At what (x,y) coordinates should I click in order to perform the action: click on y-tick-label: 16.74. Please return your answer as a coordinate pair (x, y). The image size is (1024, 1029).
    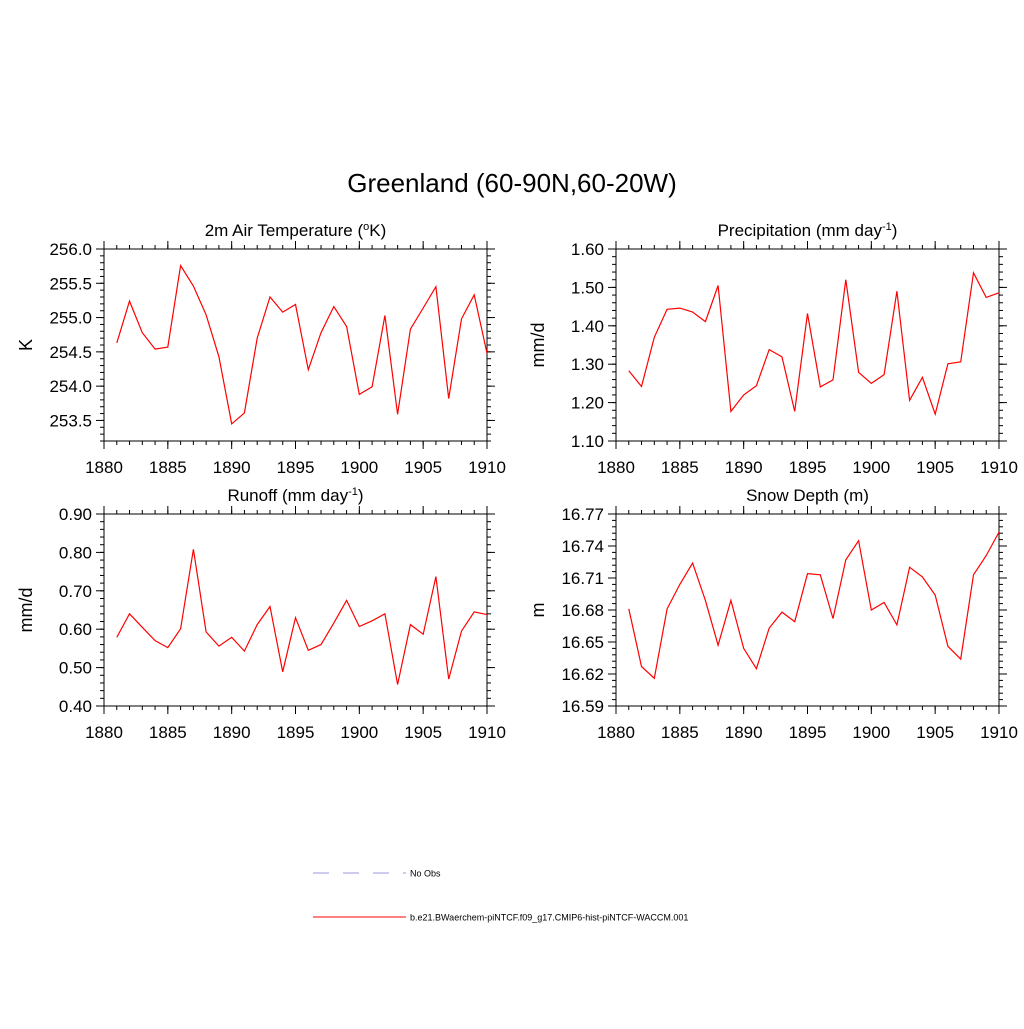
    Looking at the image, I should click on (582, 546).